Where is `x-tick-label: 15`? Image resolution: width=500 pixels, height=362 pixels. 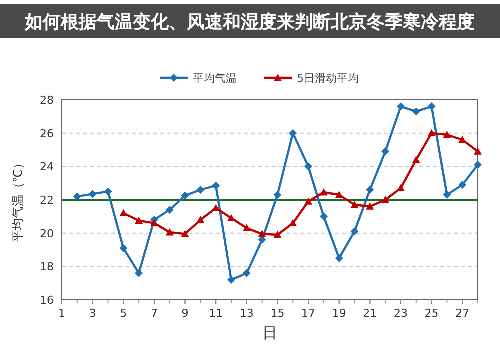 x-tick-label: 15 is located at coordinates (277, 313).